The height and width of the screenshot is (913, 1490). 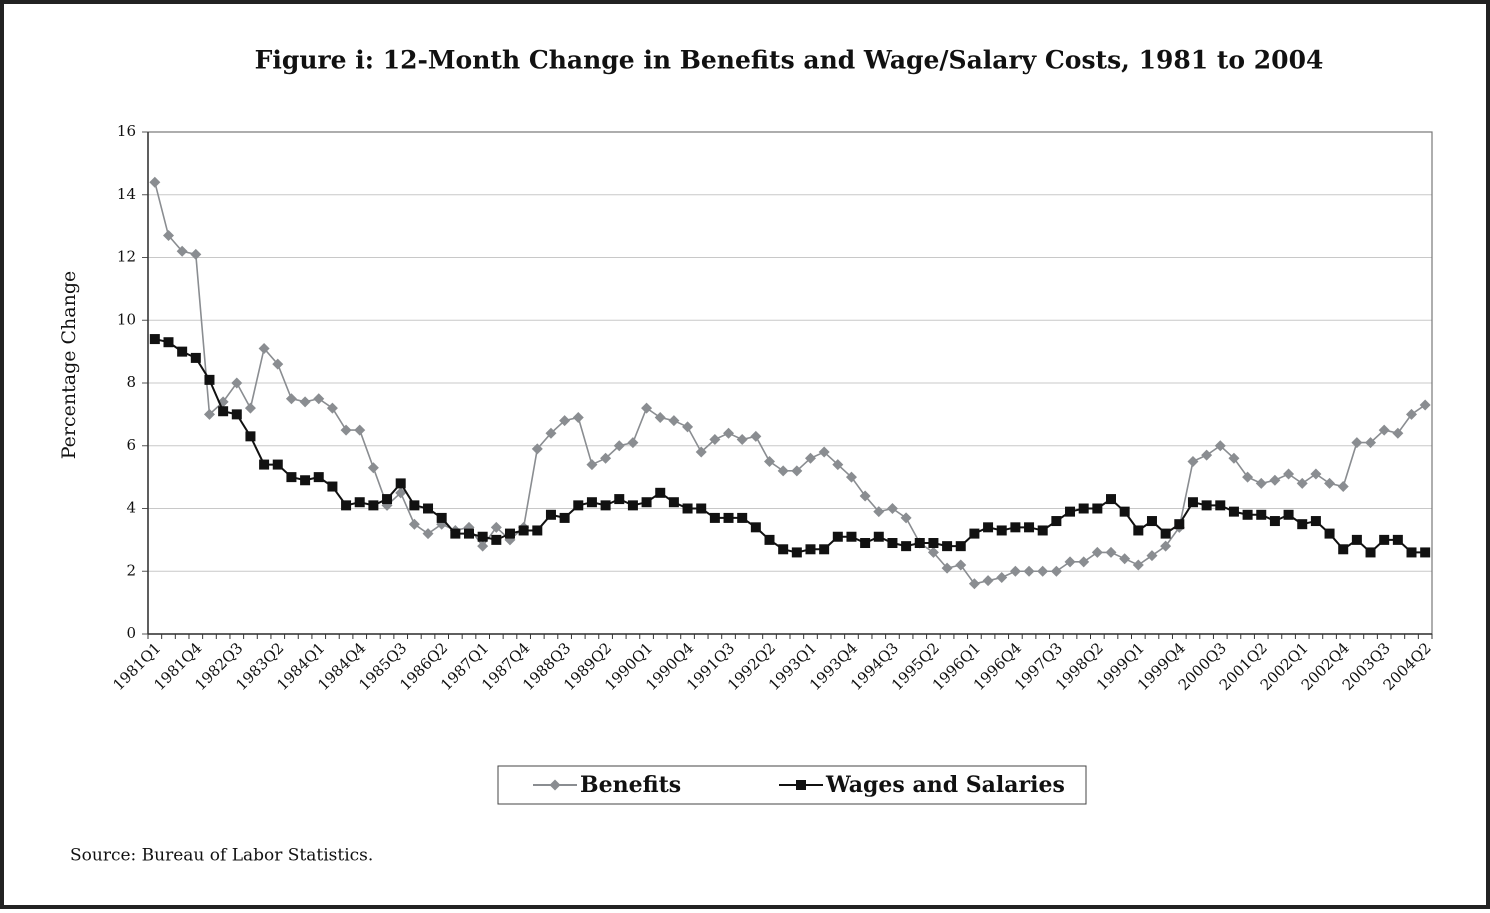 I want to click on y-tick-label: 16, so click(x=126, y=131).